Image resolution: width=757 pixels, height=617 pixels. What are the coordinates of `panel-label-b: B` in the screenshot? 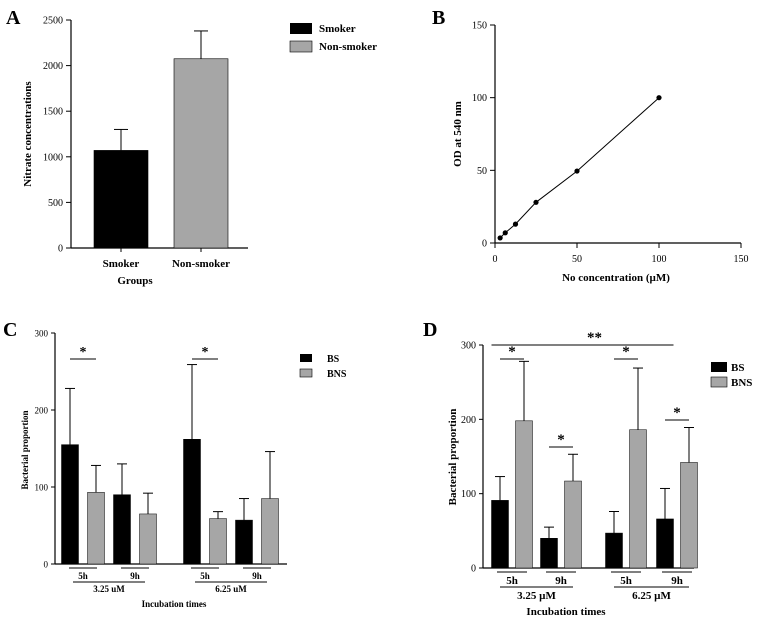 It's located at (438, 18).